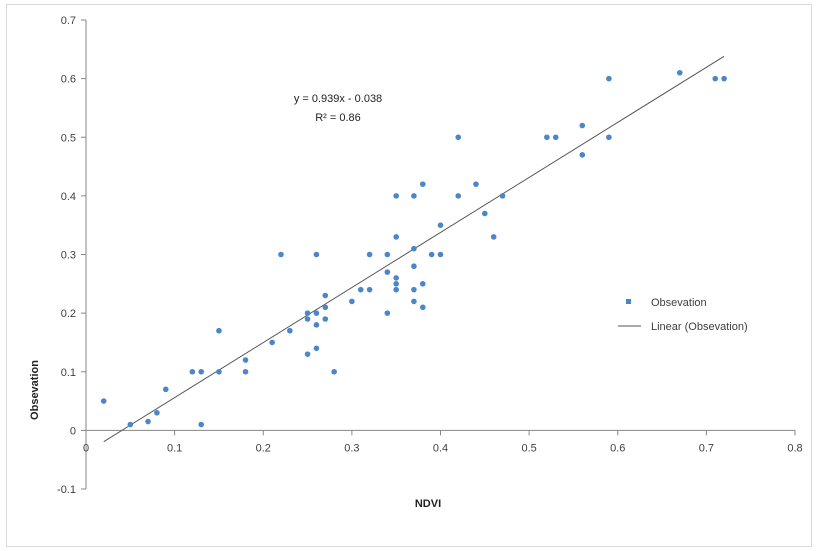 Image resolution: width=818 pixels, height=551 pixels. I want to click on y-tick-label: 0.2, so click(68, 314).